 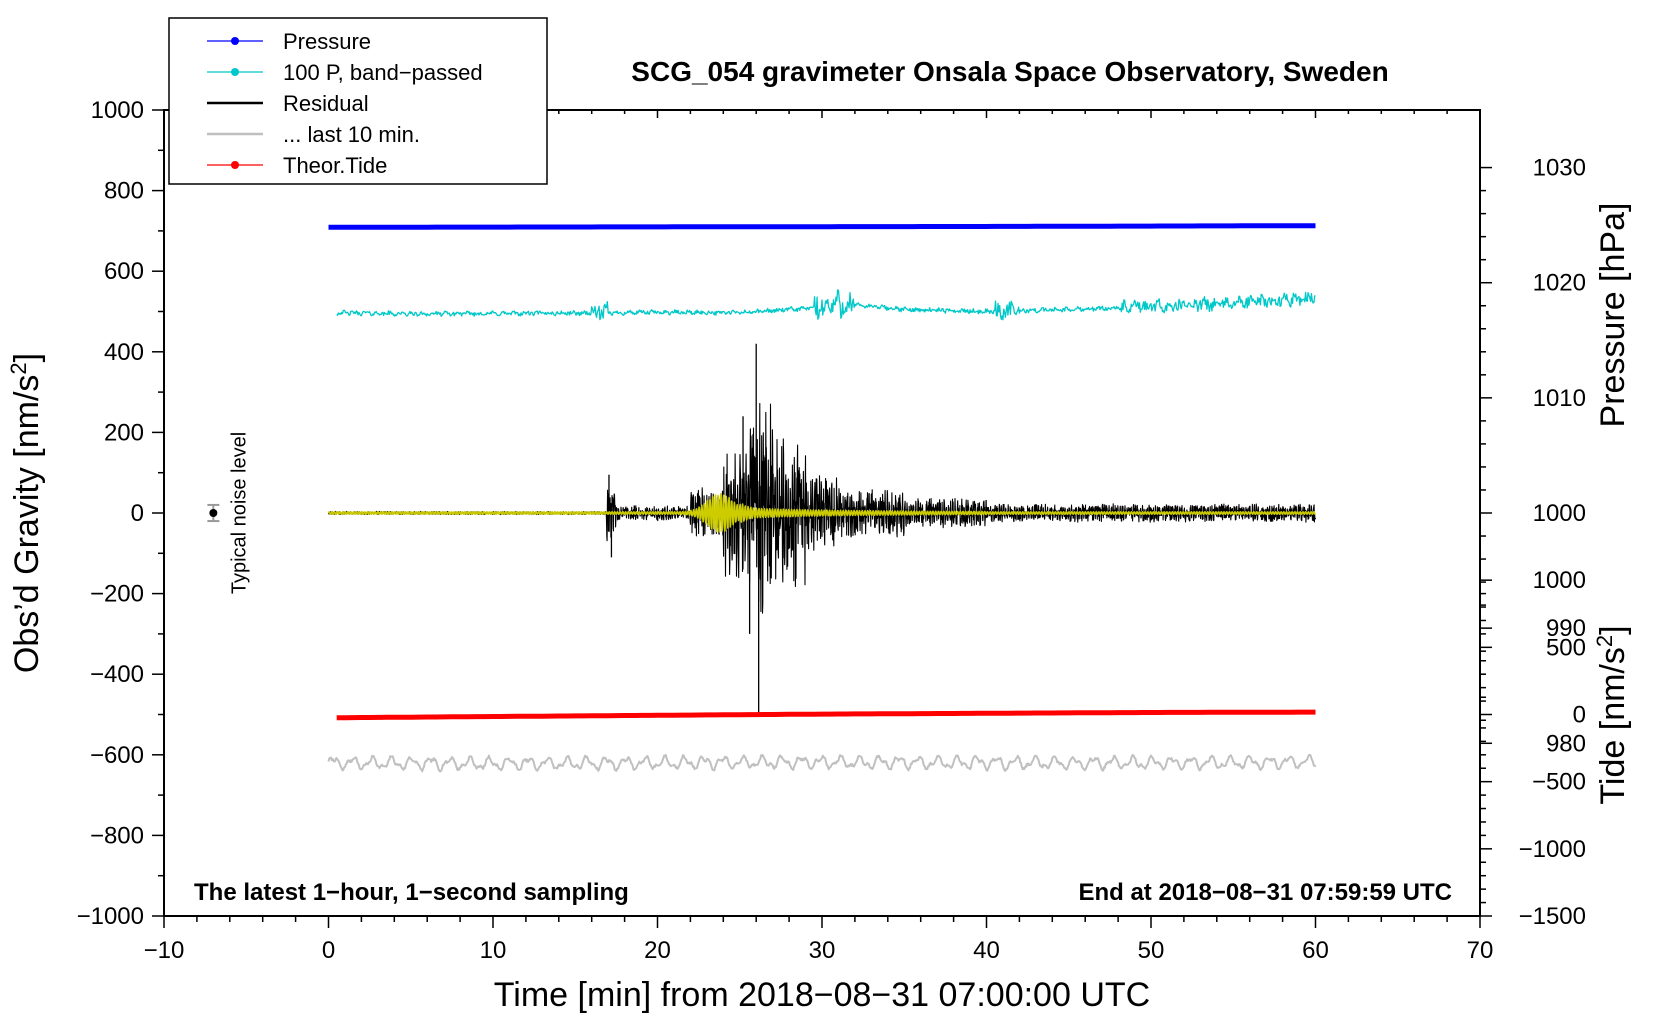 What do you see at coordinates (239, 513) in the screenshot?
I see `noise-label: Typical noise level` at bounding box center [239, 513].